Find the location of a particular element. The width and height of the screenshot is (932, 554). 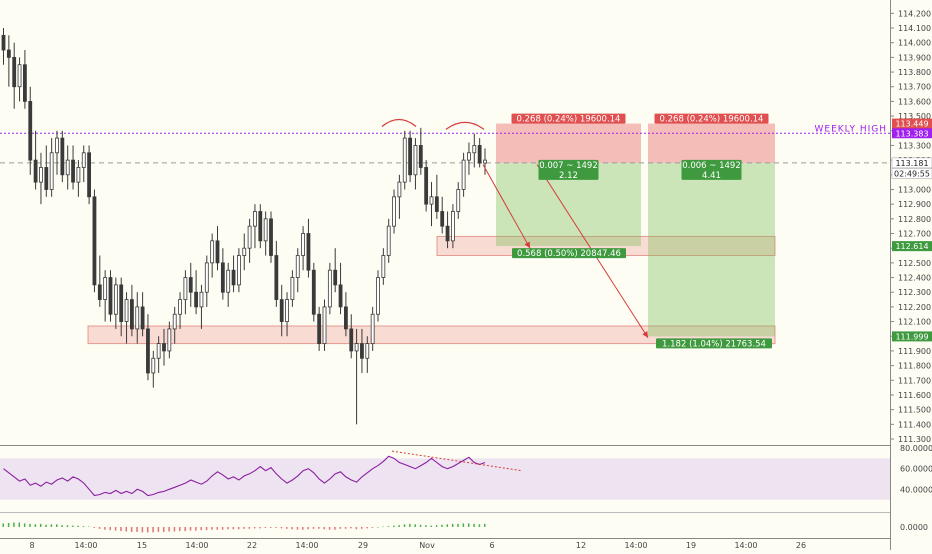

price-tick-label: 111.800 is located at coordinates (914, 366).